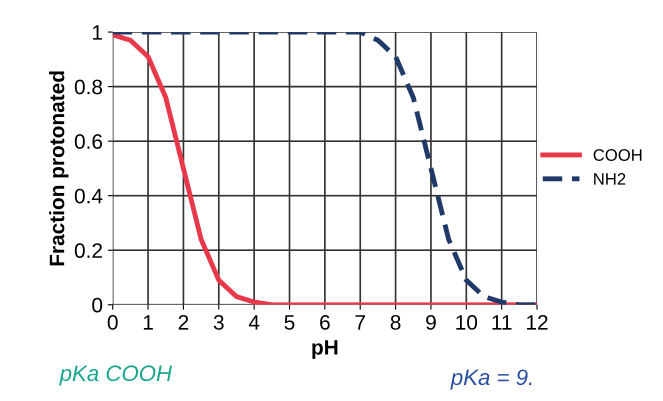 The image size is (663, 401). Describe the element at coordinates (88, 250) in the screenshot. I see `y-tick-label: 0.2` at that location.